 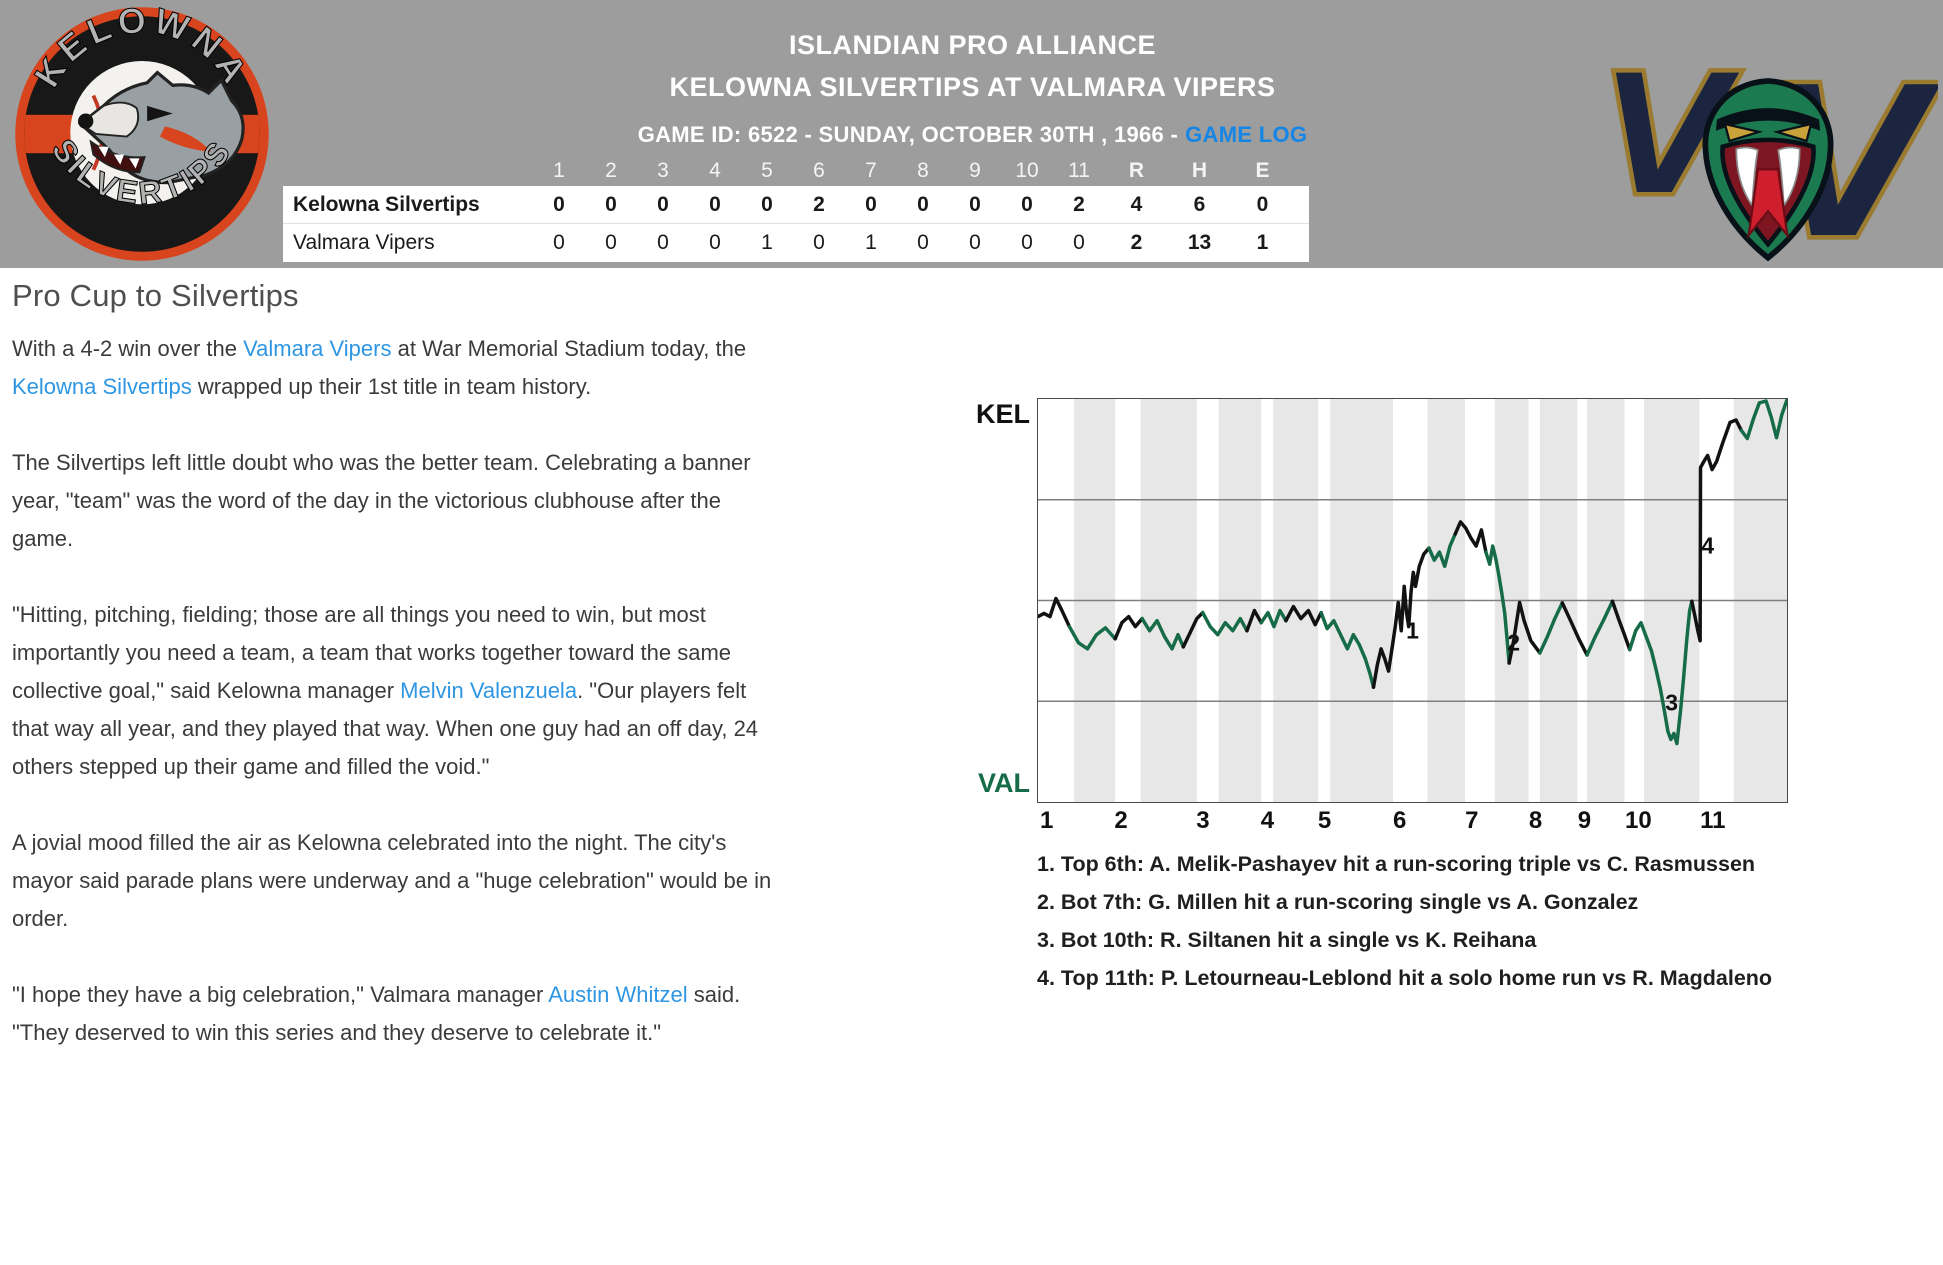 What do you see at coordinates (1672, 702) in the screenshot?
I see `chart-annotation-3: 3` at bounding box center [1672, 702].